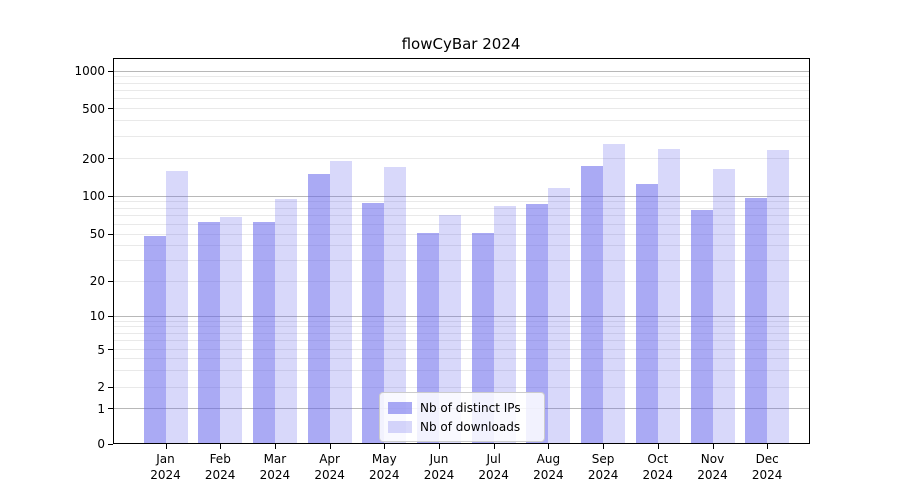 This screenshot has height=500, width=900. I want to click on legend-entry-downloads: Nb of downloads, so click(461, 426).